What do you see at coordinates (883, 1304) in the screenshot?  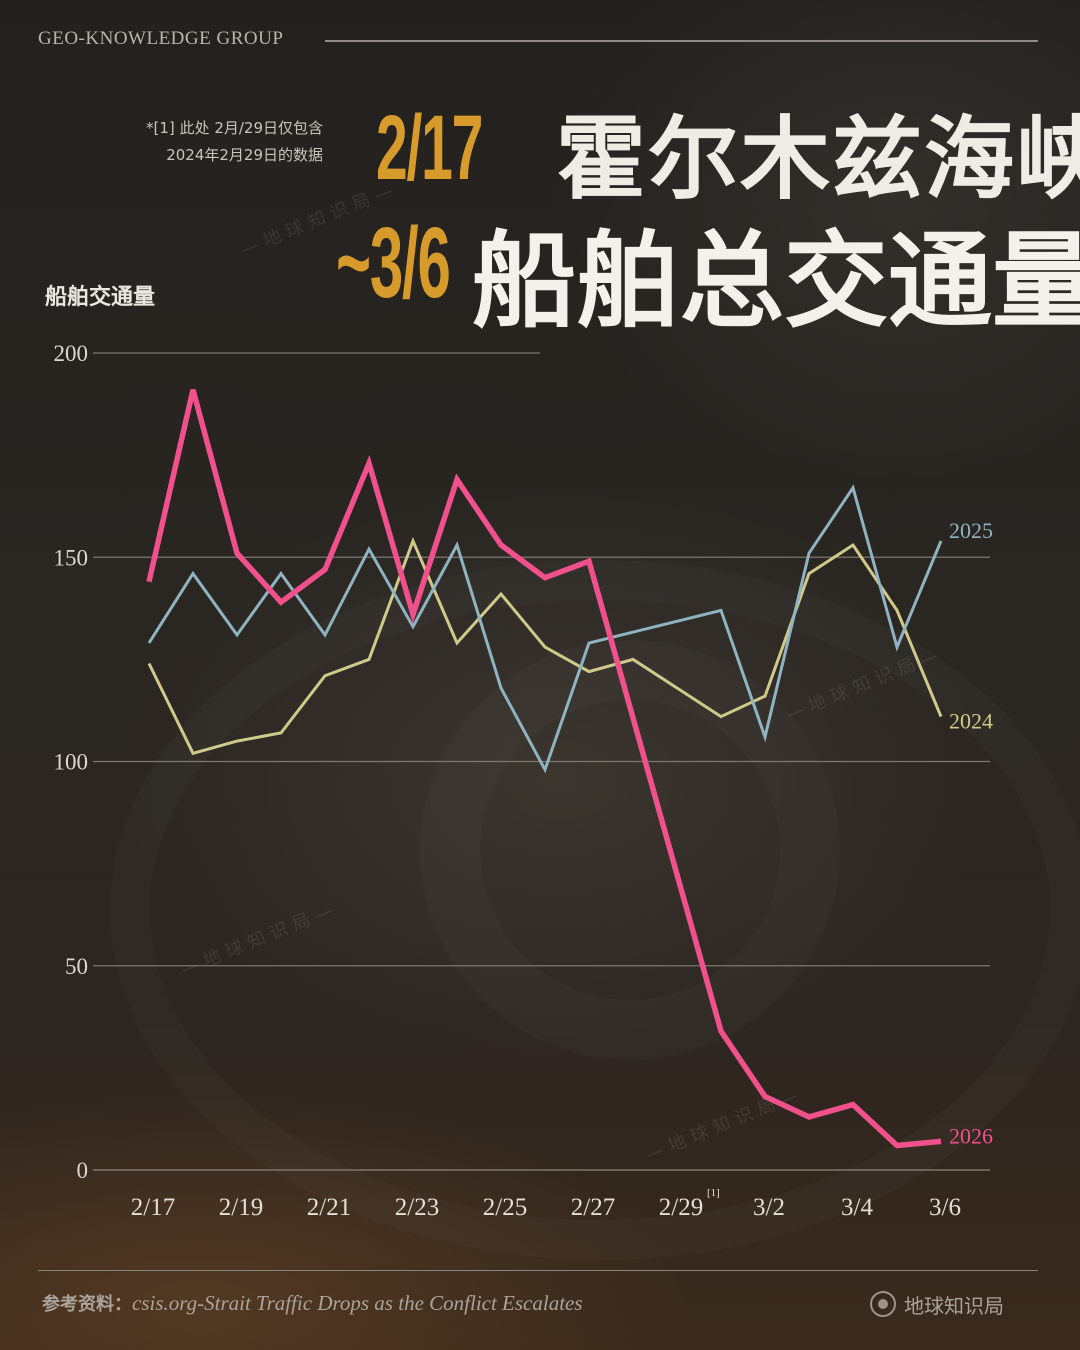 I see `globe-logo-icon` at bounding box center [883, 1304].